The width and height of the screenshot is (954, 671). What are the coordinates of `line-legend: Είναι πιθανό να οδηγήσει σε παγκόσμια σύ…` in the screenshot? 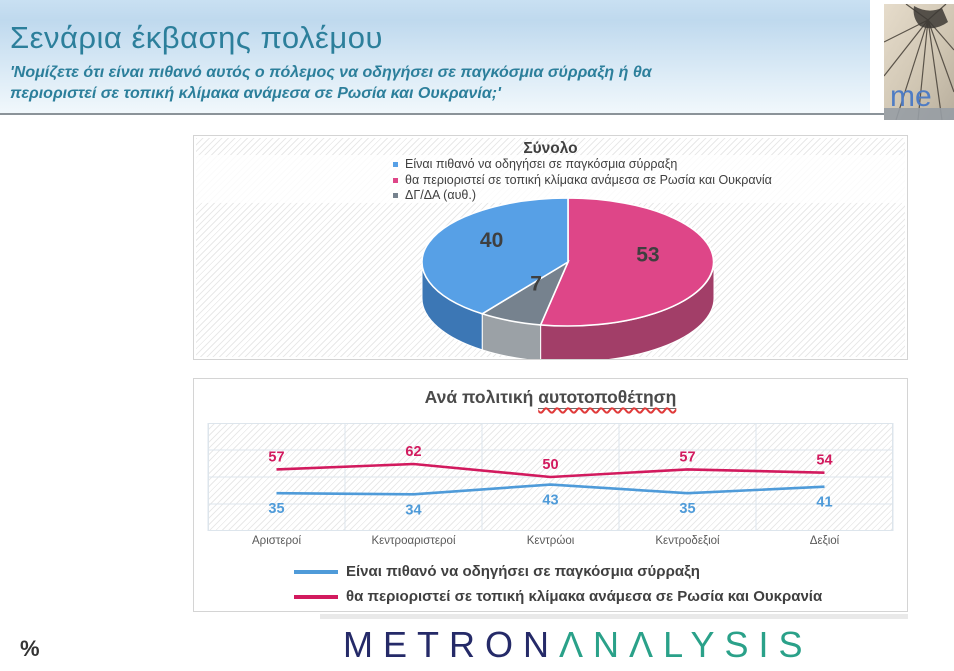 It's located at (558, 584).